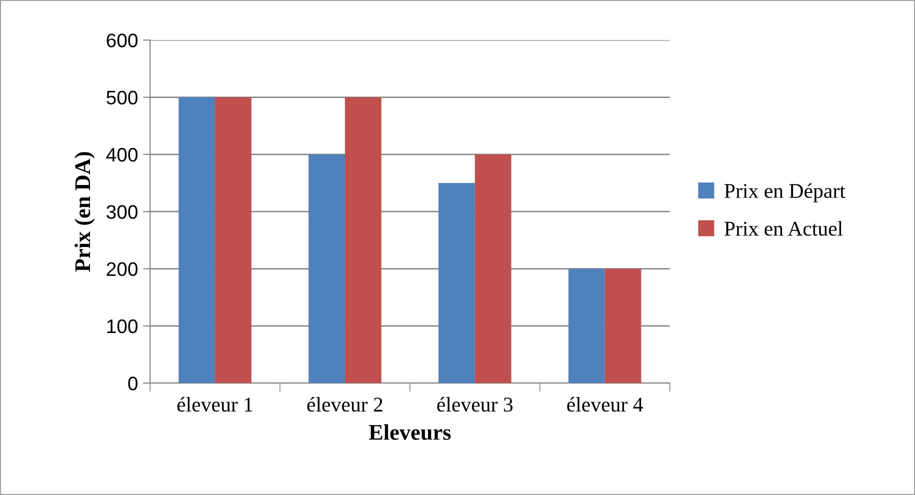  I want to click on x-tick-label: éleveur 2, so click(344, 404).